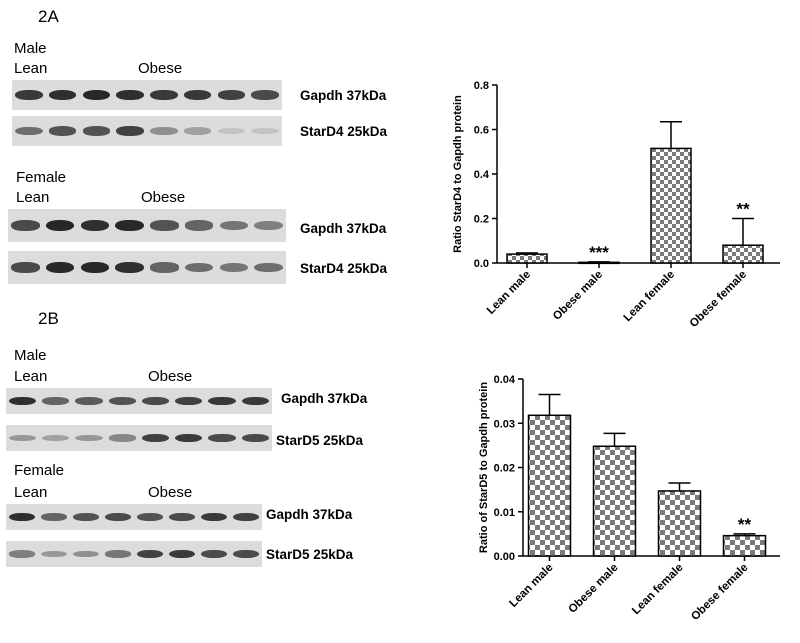 The width and height of the screenshot is (800, 643). What do you see at coordinates (657, 589) in the screenshot?
I see `category-label: Lean female` at bounding box center [657, 589].